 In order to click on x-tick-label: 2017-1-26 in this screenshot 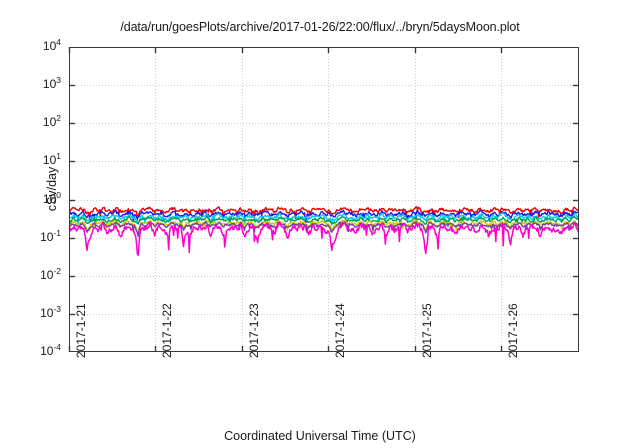, I will do `click(512, 330)`.